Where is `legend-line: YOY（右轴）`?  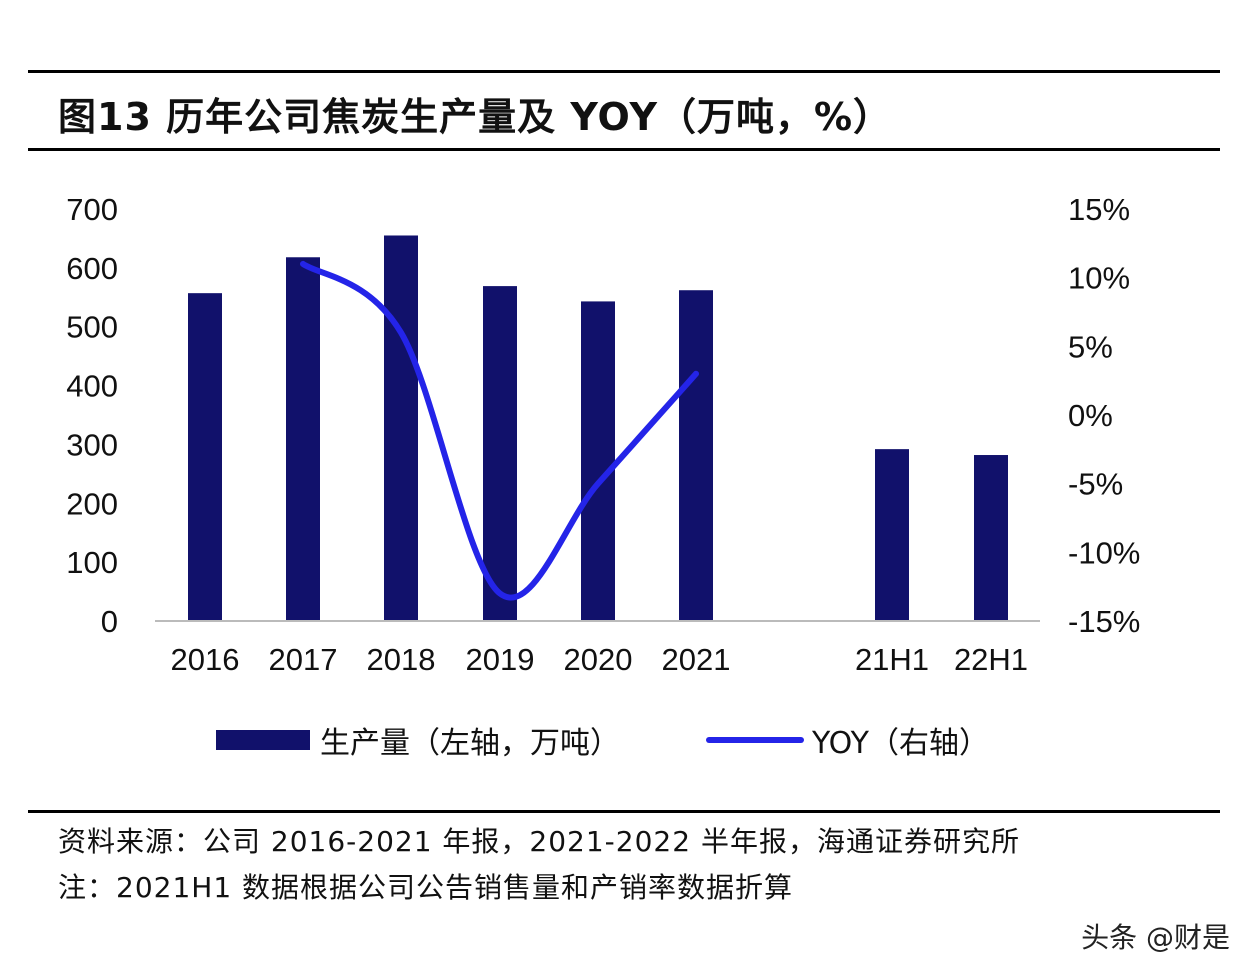 legend-line: YOY（右轴） is located at coordinates (847, 740).